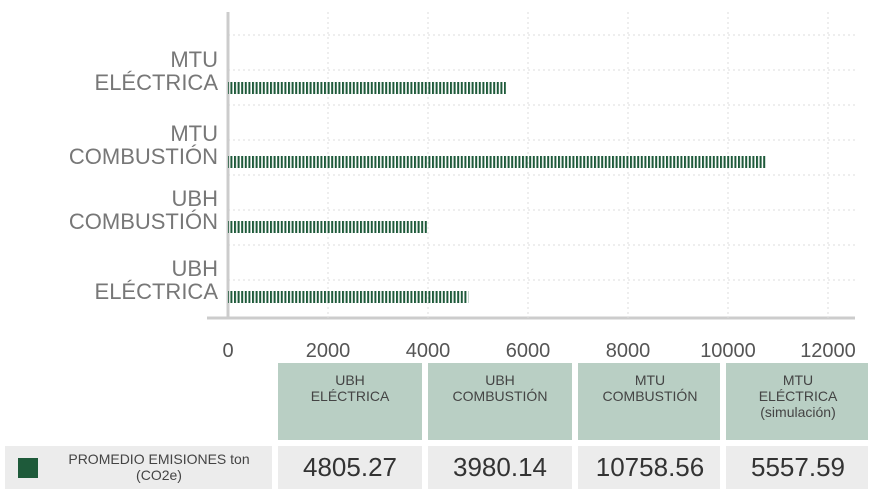  Describe the element at coordinates (143, 145) in the screenshot. I see `y-tick-label: MTU COMBUSTIÓN` at that location.